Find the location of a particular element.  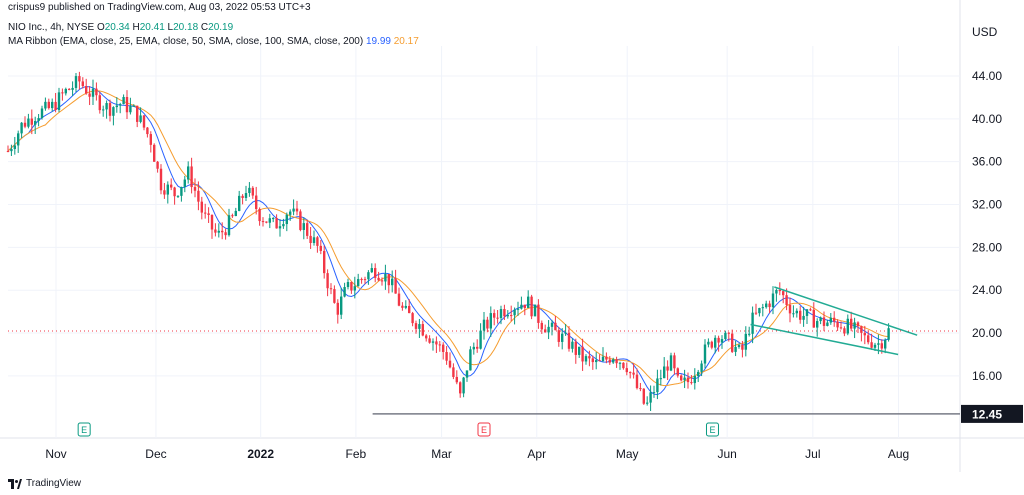

time-tick-label: 2022 is located at coordinates (260, 454).